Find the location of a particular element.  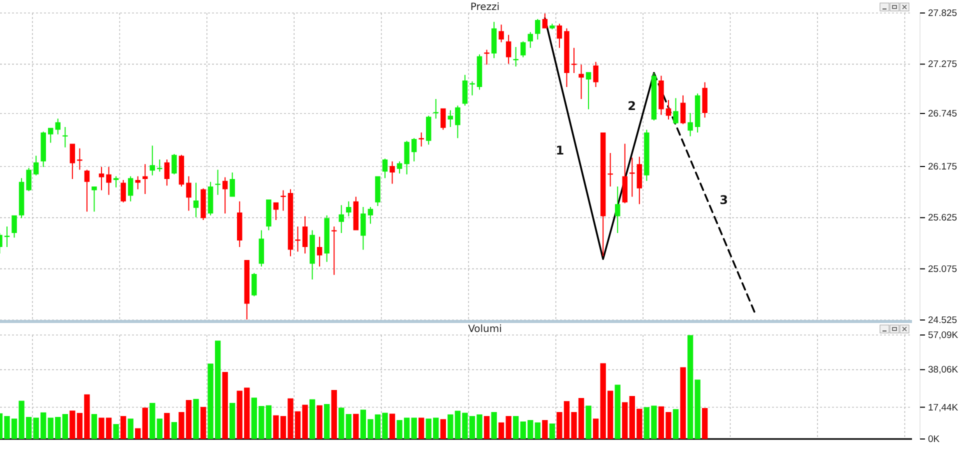

annotation: 2 is located at coordinates (632, 106).